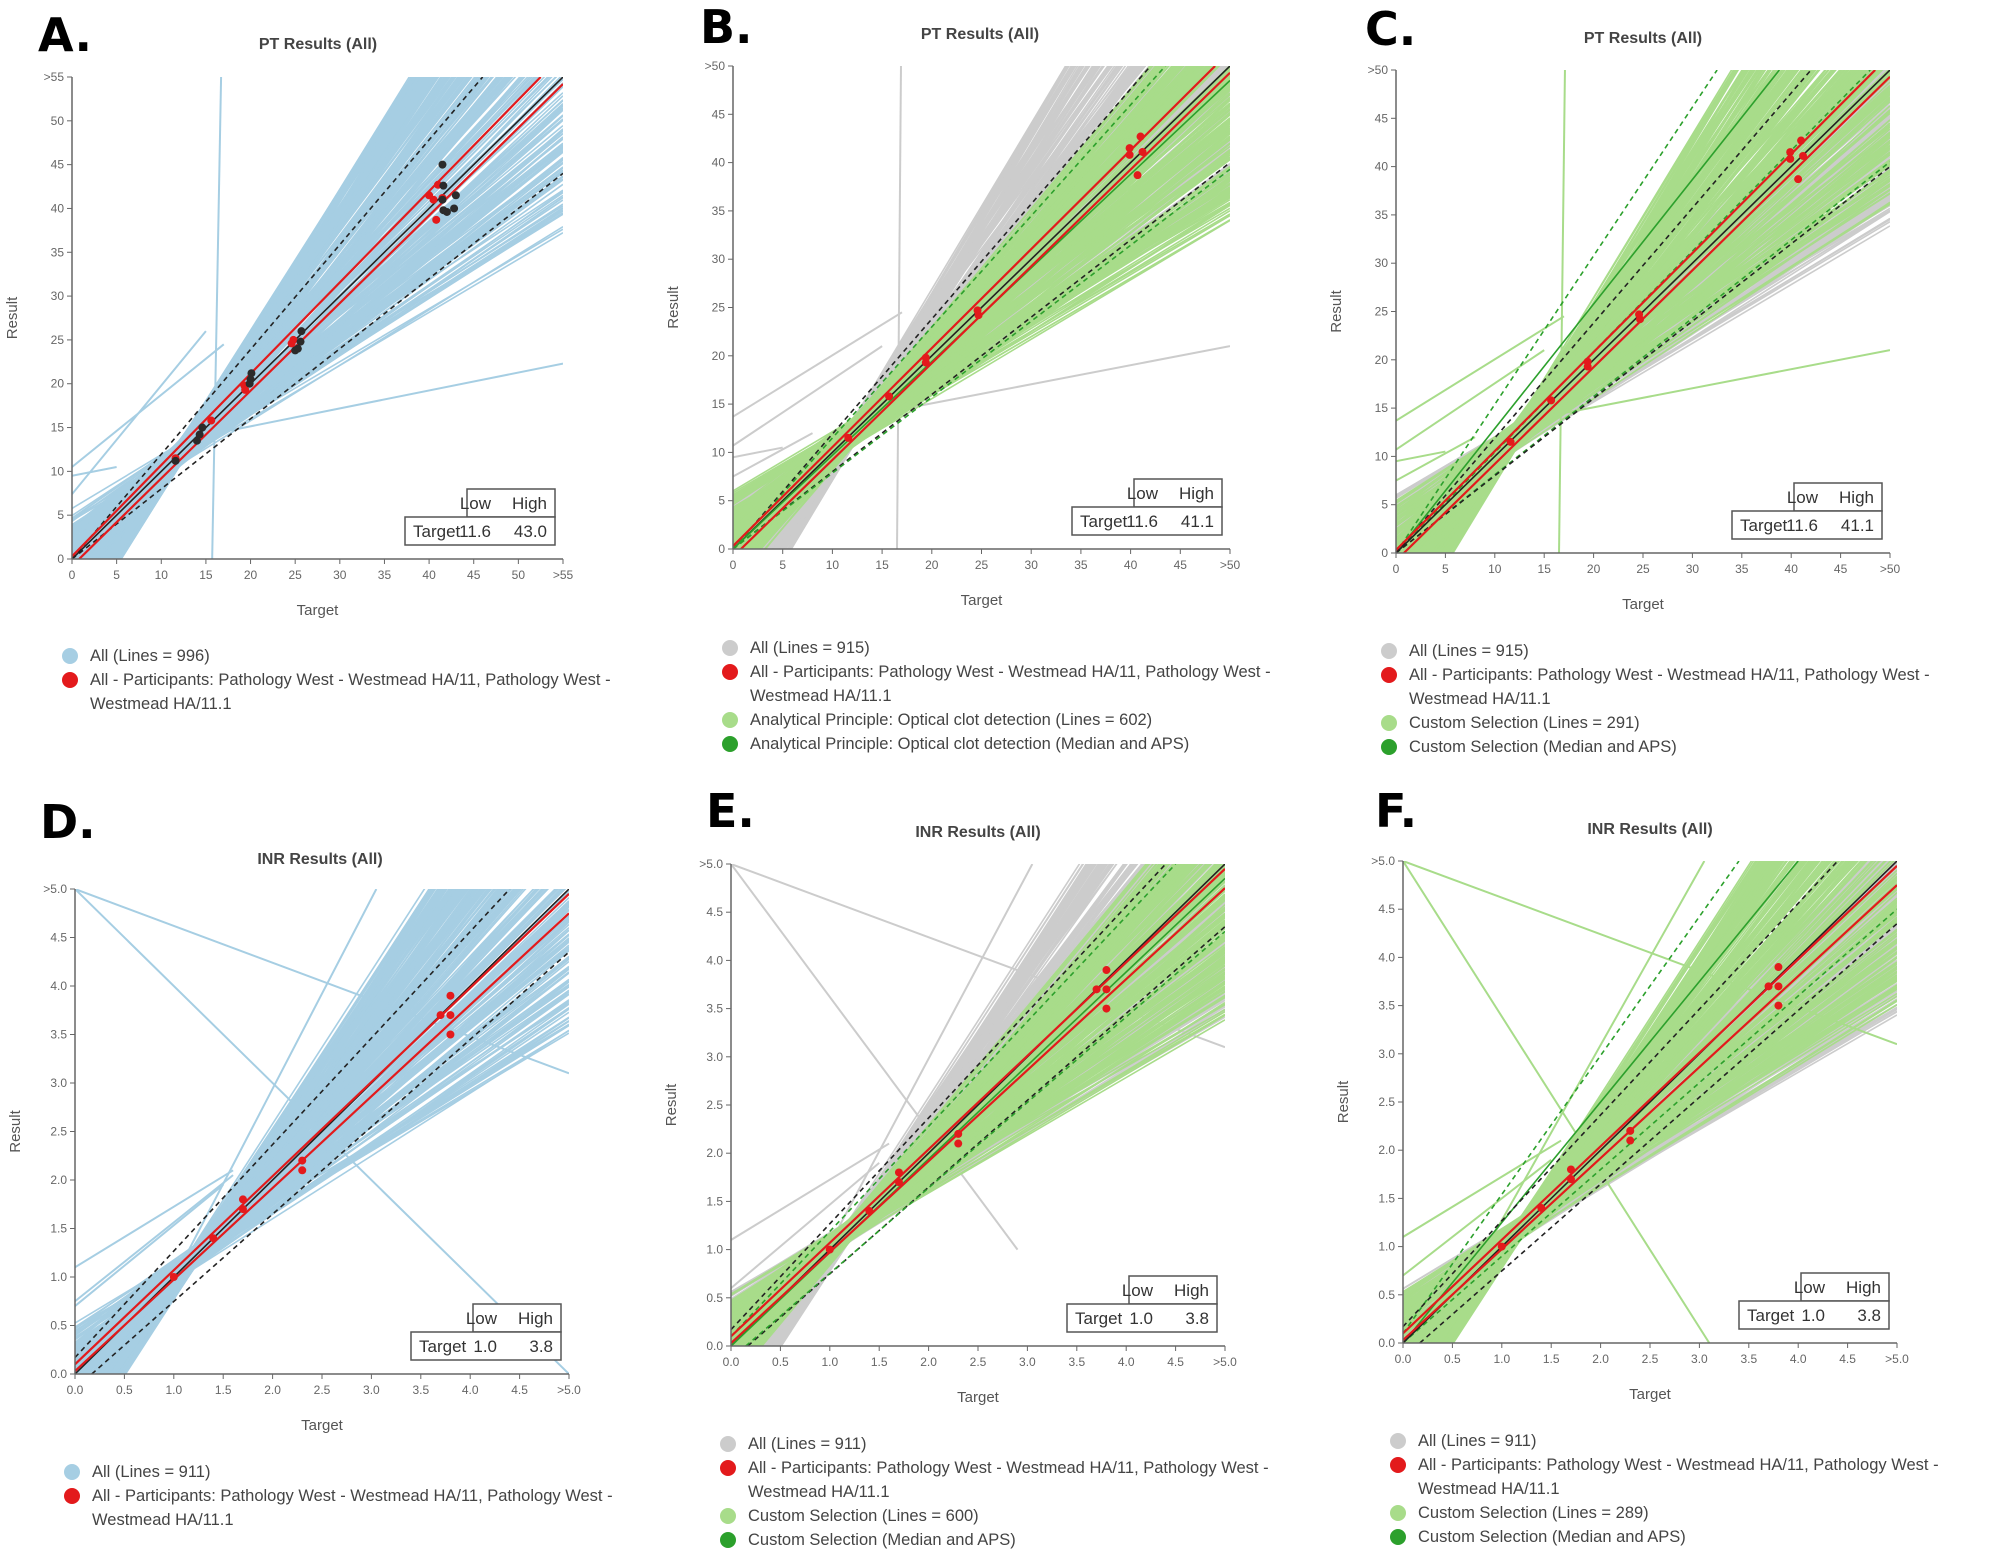 The width and height of the screenshot is (2001, 1561). I want to click on y-tick-label: 50, so click(58, 121).